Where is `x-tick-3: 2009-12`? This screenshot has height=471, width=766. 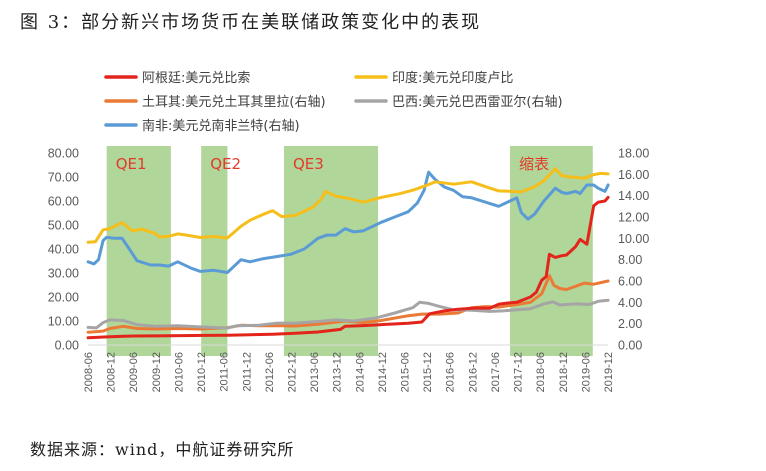 x-tick-3: 2009-12 is located at coordinates (157, 372).